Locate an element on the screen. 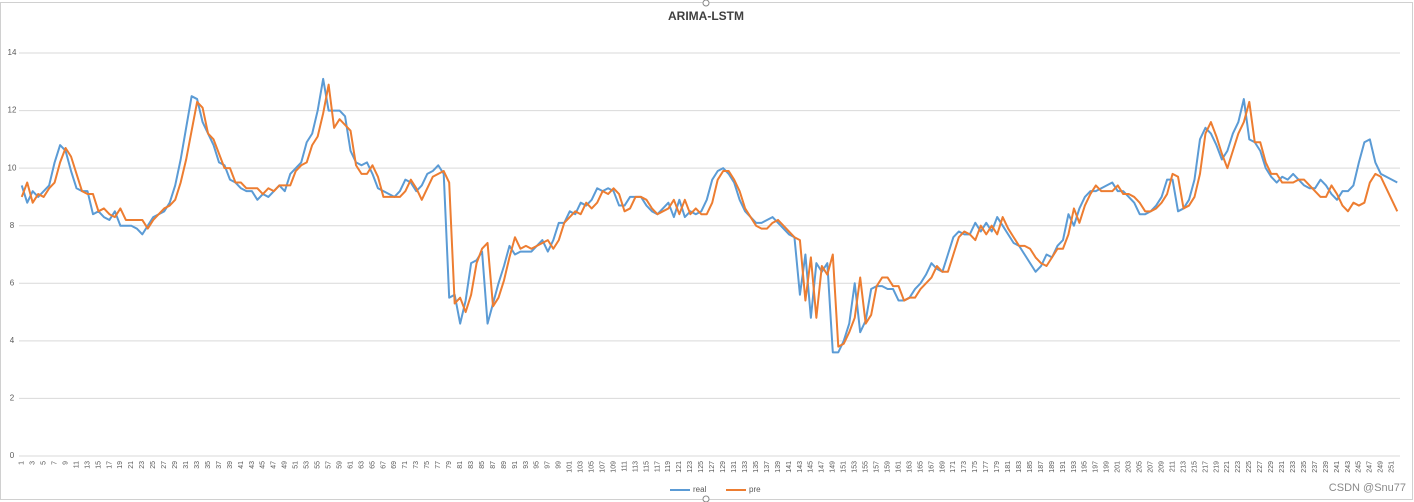  x-tick-label: 99 is located at coordinates (559, 465).